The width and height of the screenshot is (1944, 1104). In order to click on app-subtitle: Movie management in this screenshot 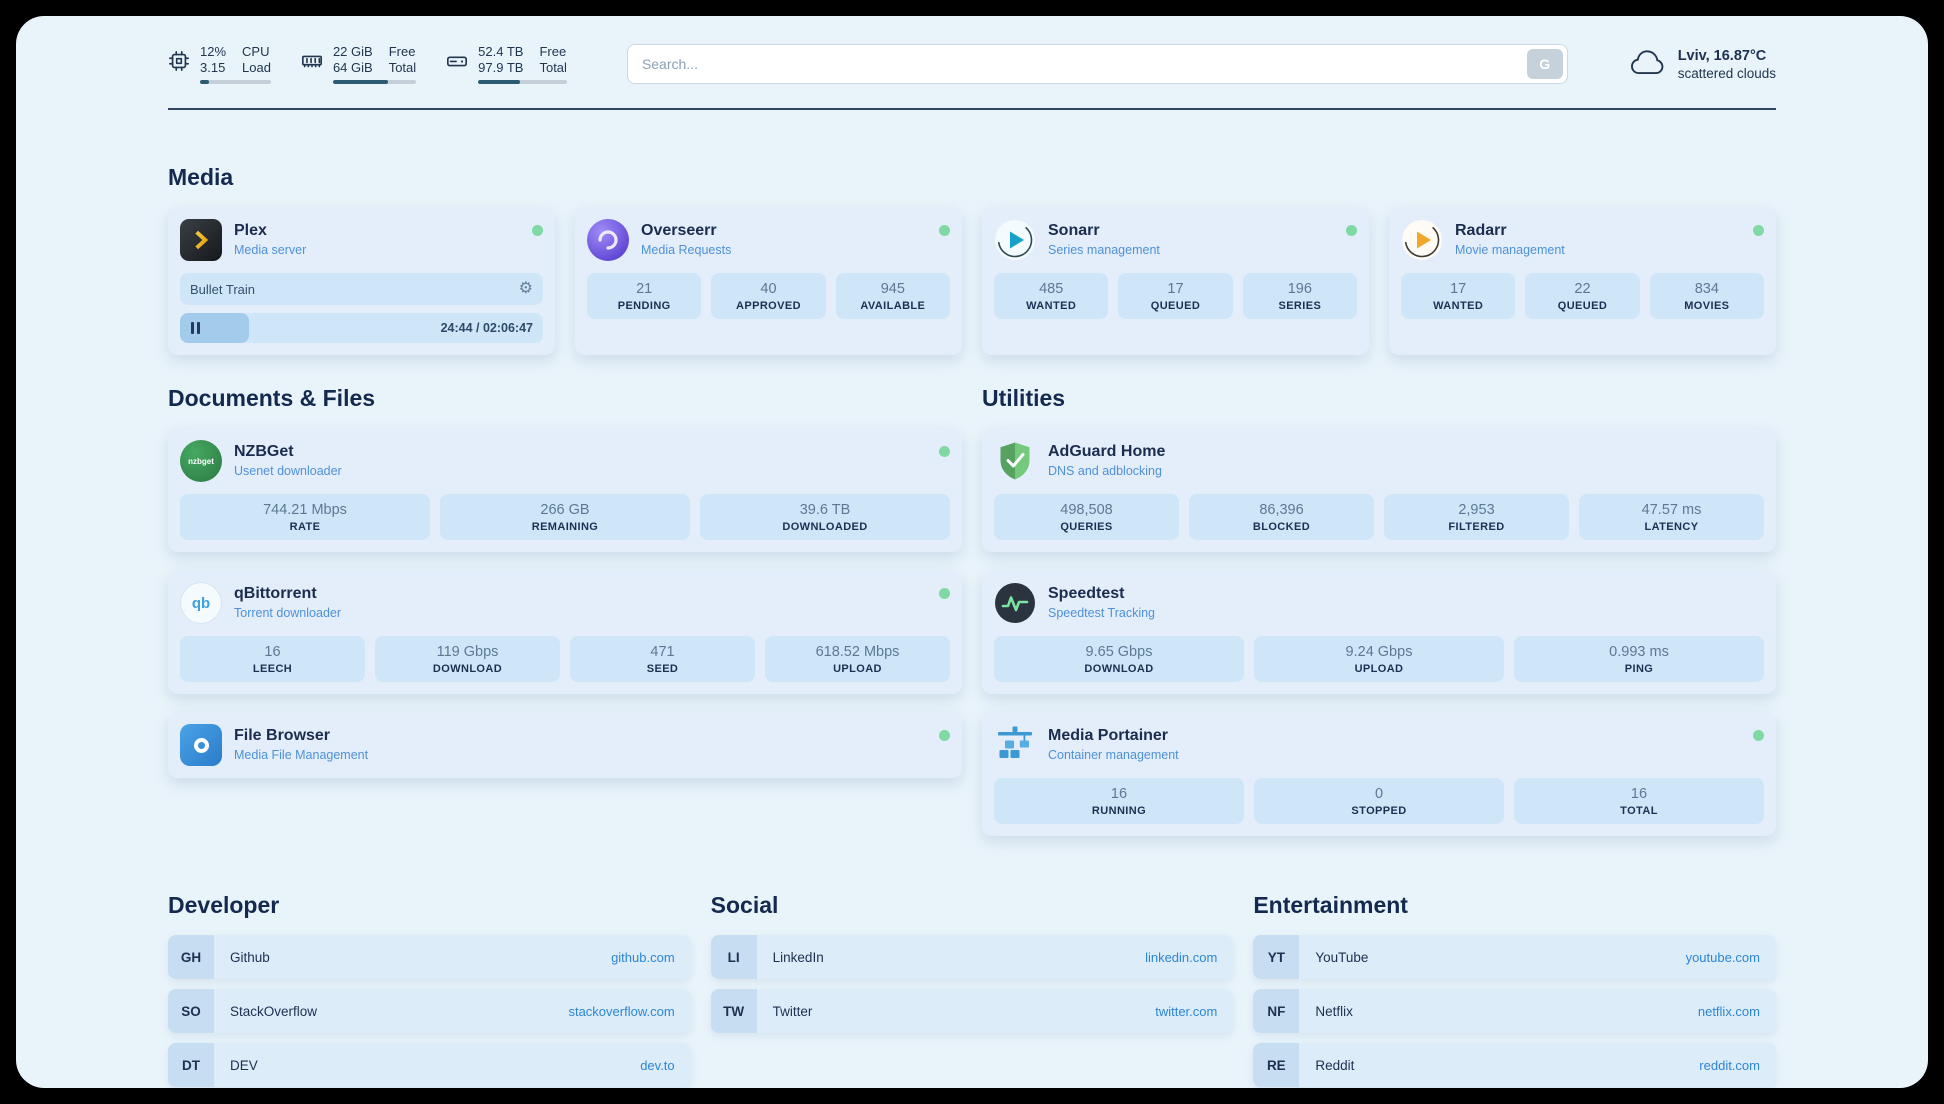, I will do `click(1510, 250)`.